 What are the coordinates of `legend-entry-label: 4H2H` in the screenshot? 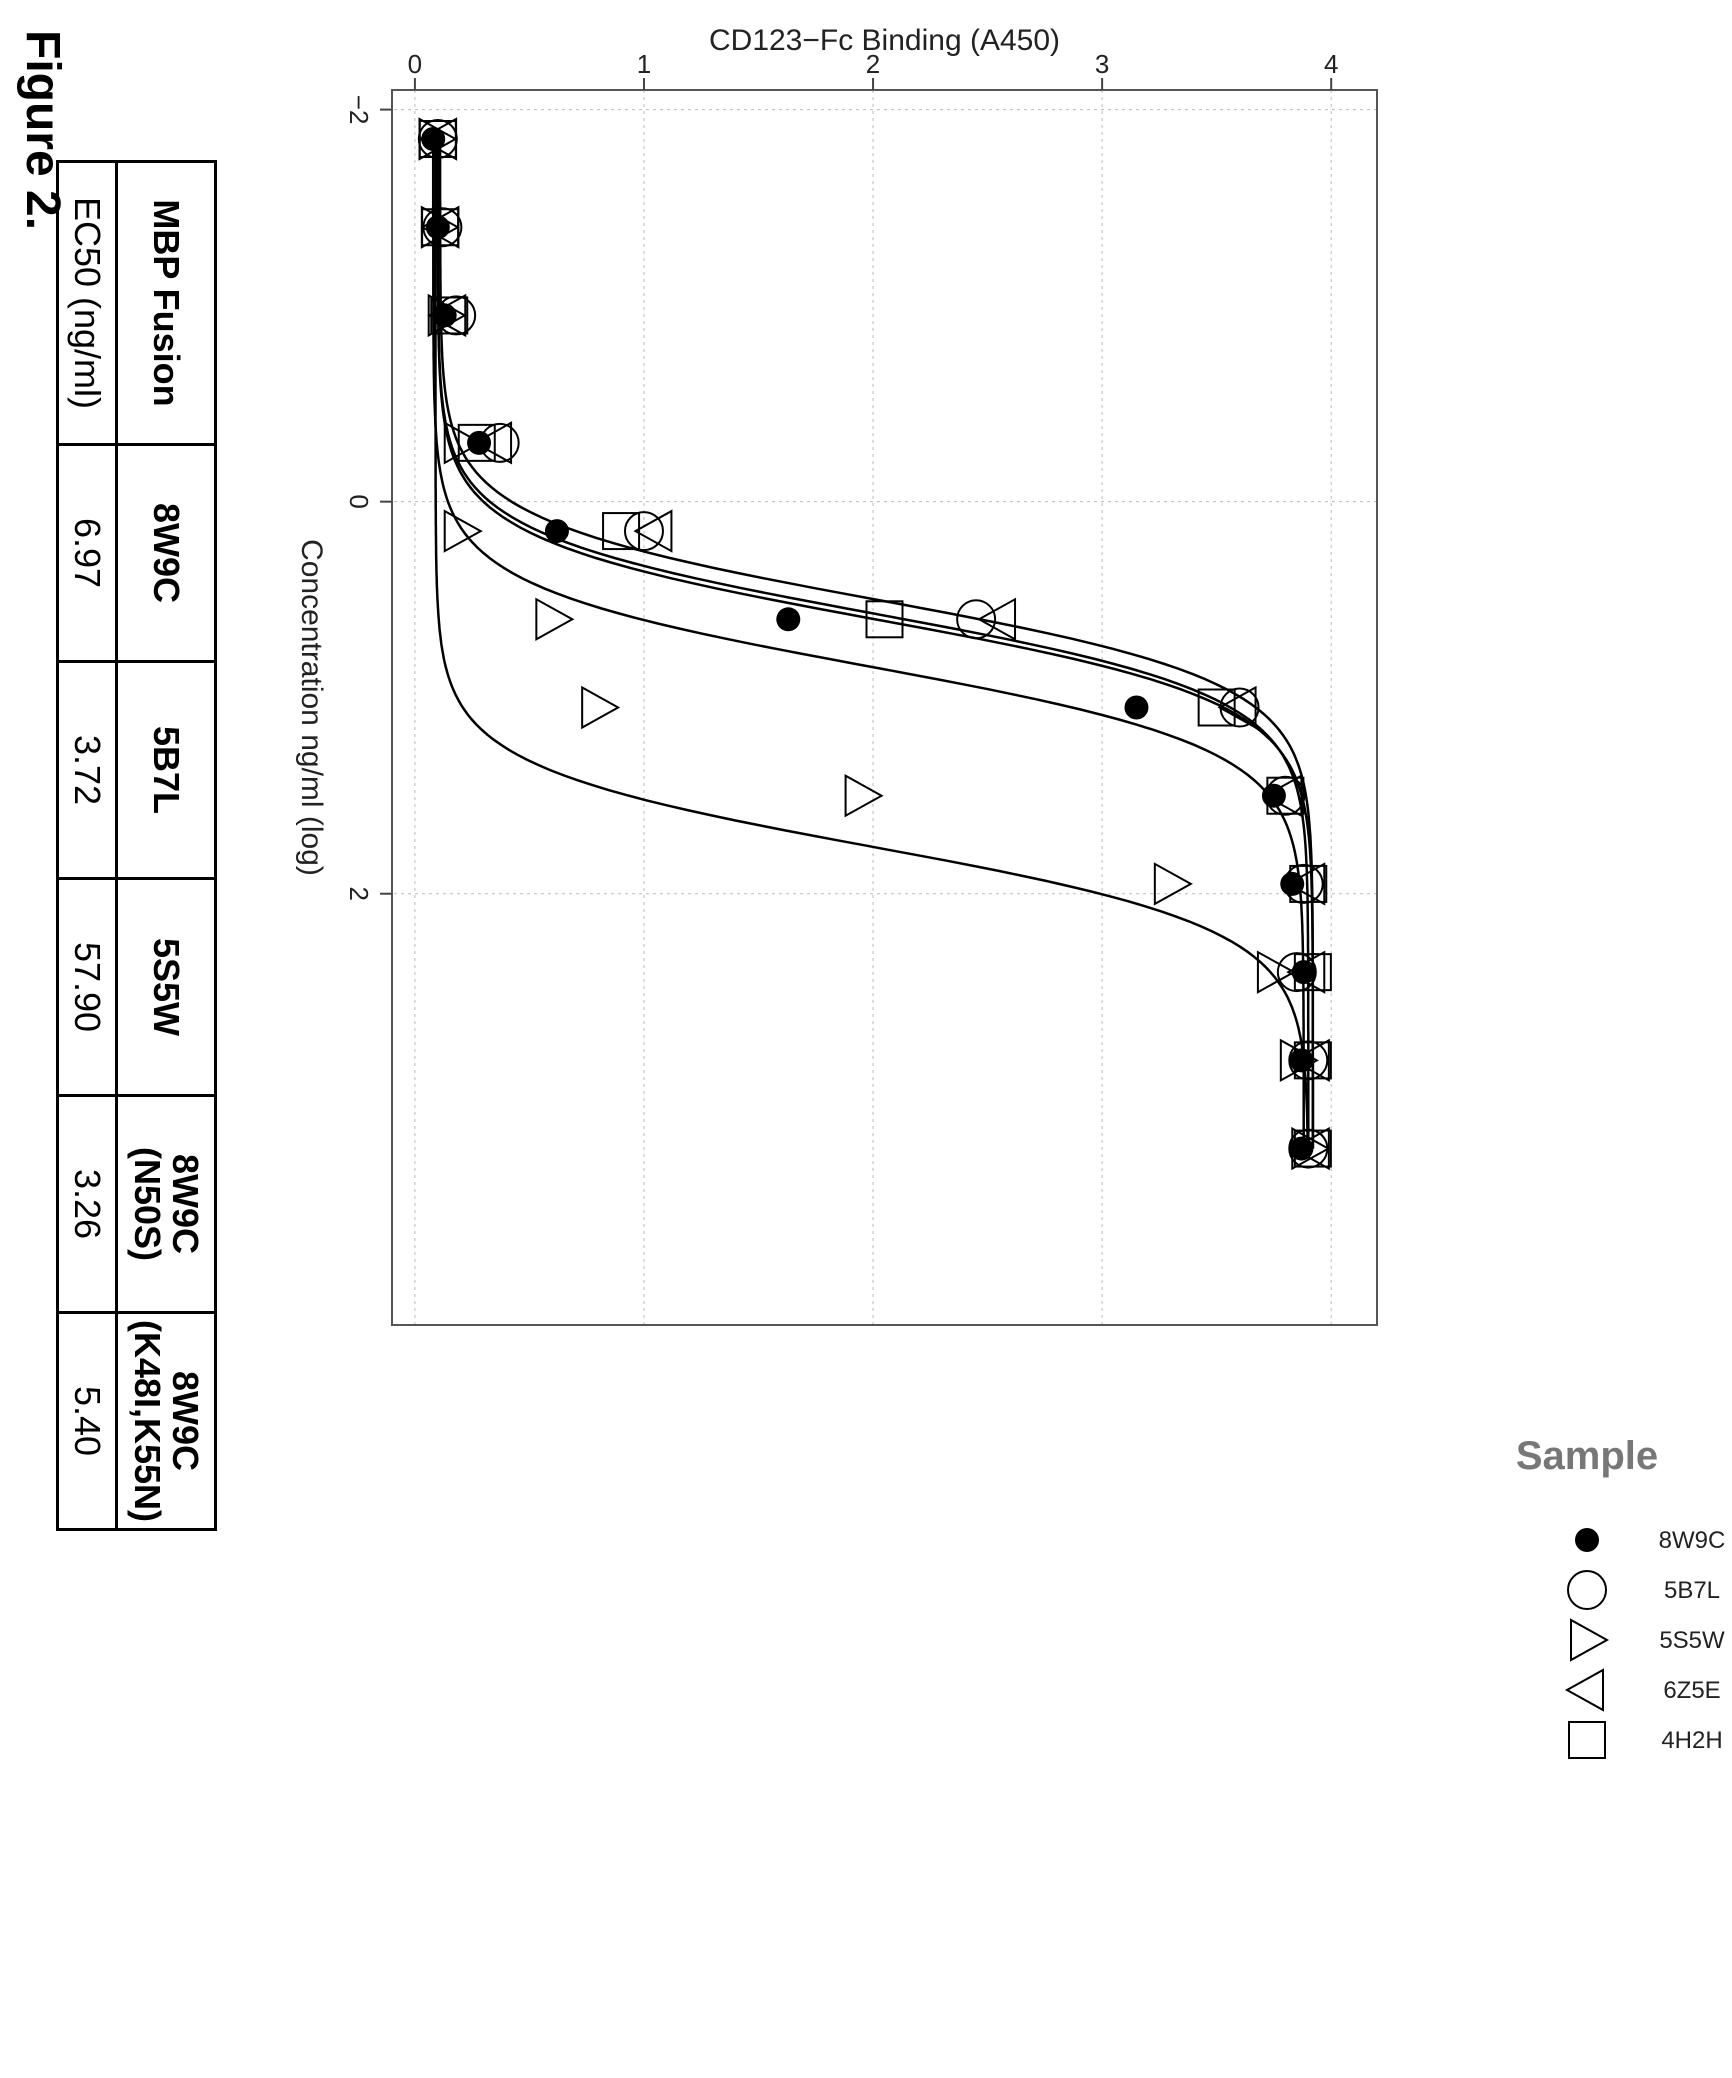 It's located at (1691, 1740).